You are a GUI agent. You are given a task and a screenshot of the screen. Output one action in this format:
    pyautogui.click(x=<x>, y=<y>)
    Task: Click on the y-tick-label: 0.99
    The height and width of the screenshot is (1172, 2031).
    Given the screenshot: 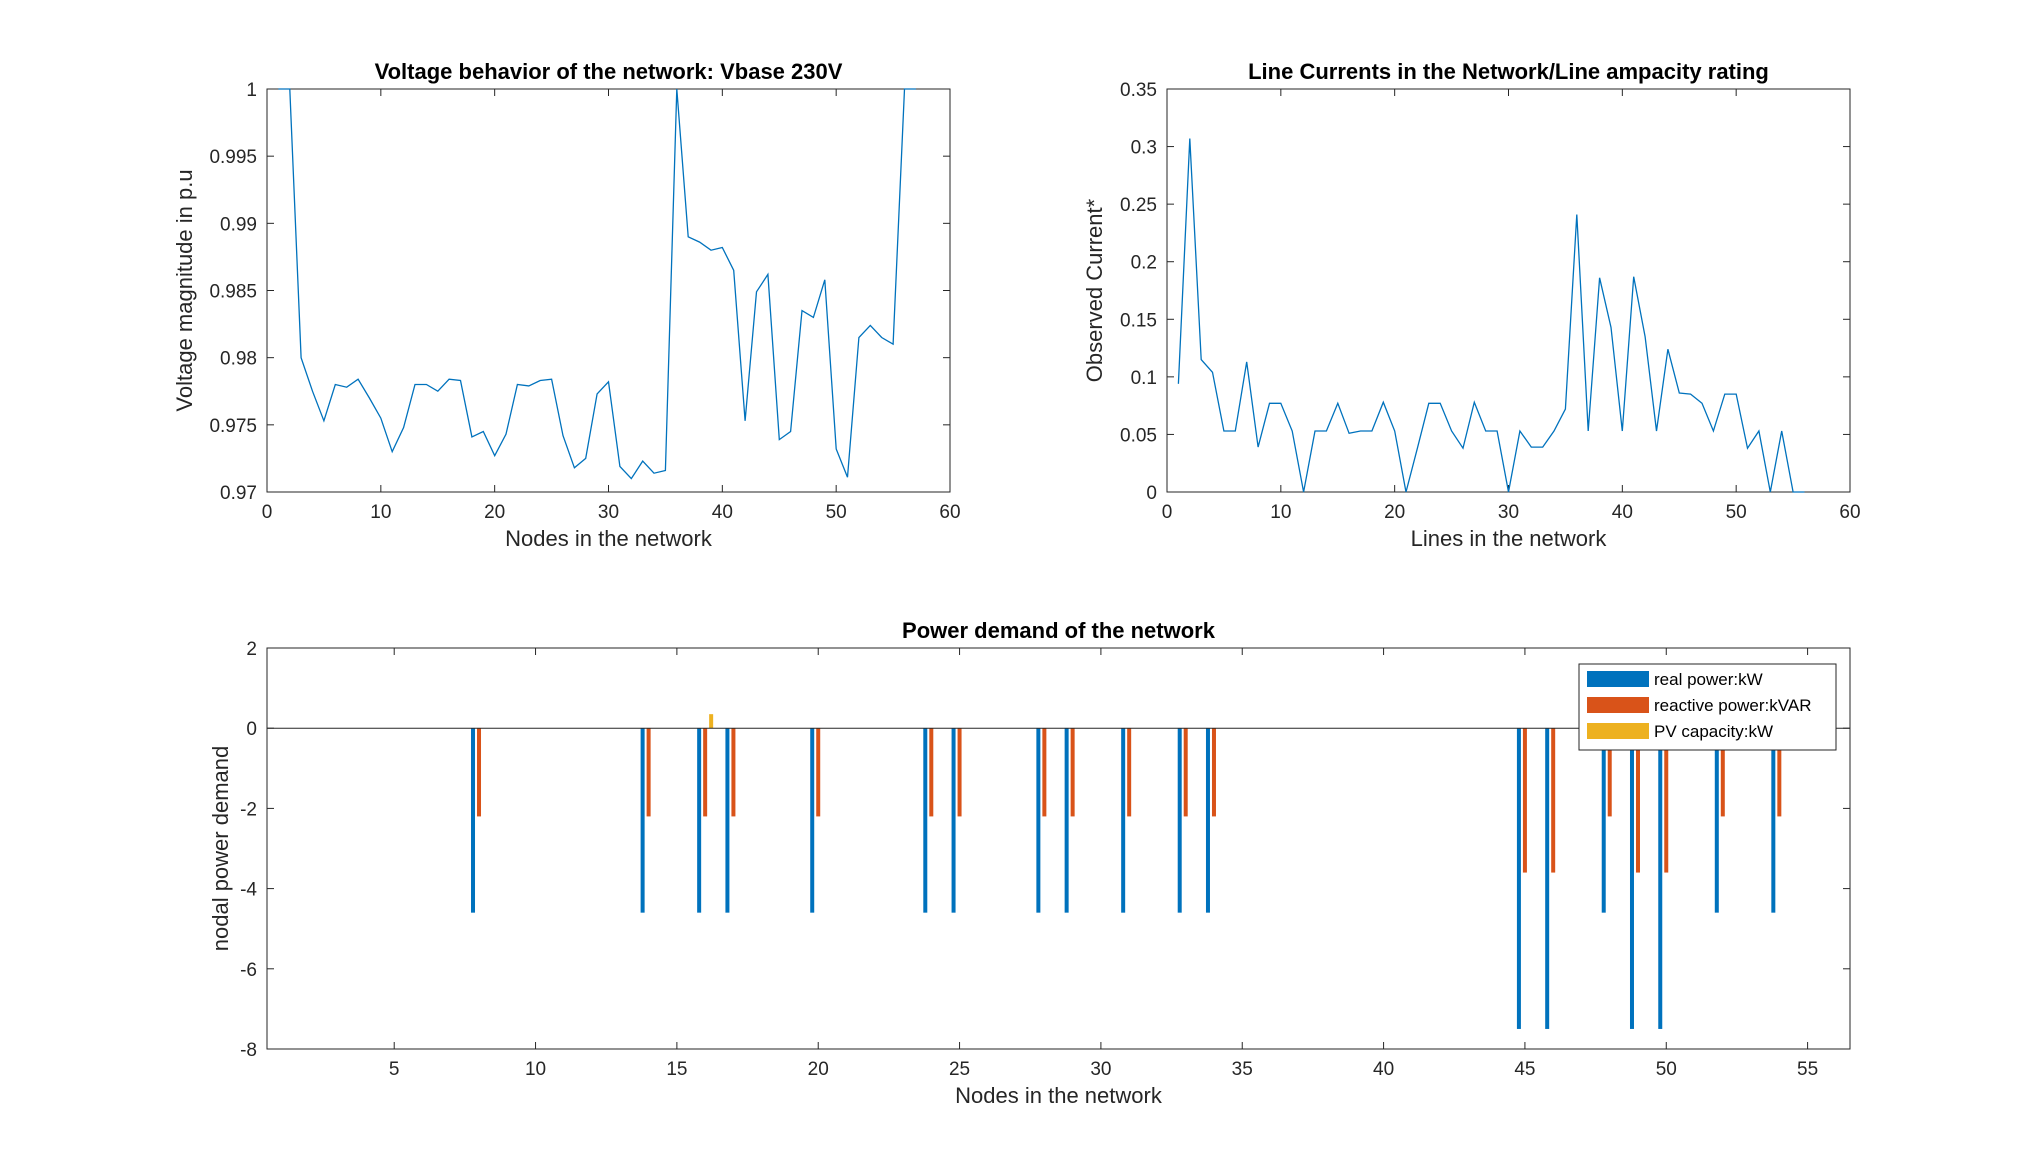 What is the action you would take?
    pyautogui.click(x=238, y=224)
    